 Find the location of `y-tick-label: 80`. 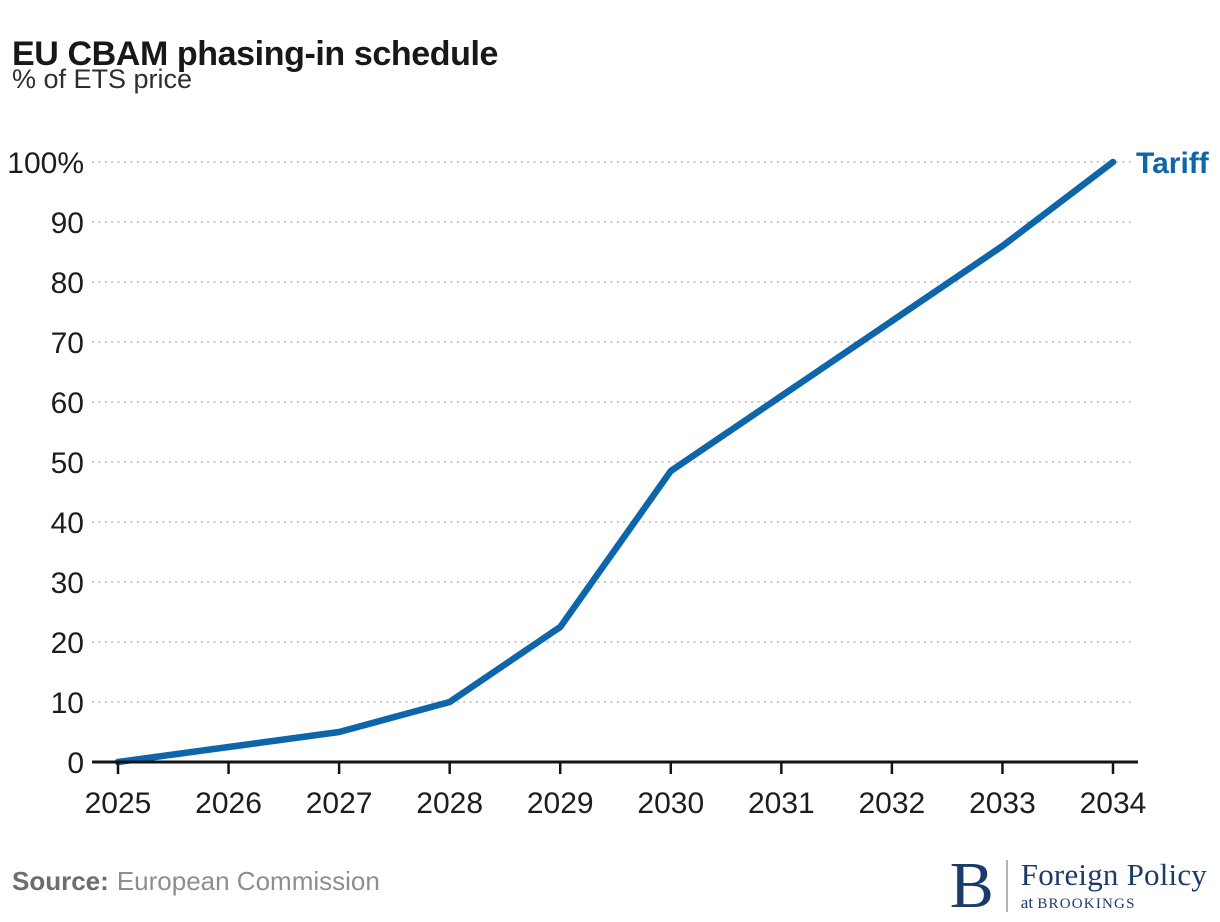

y-tick-label: 80 is located at coordinates (67, 283).